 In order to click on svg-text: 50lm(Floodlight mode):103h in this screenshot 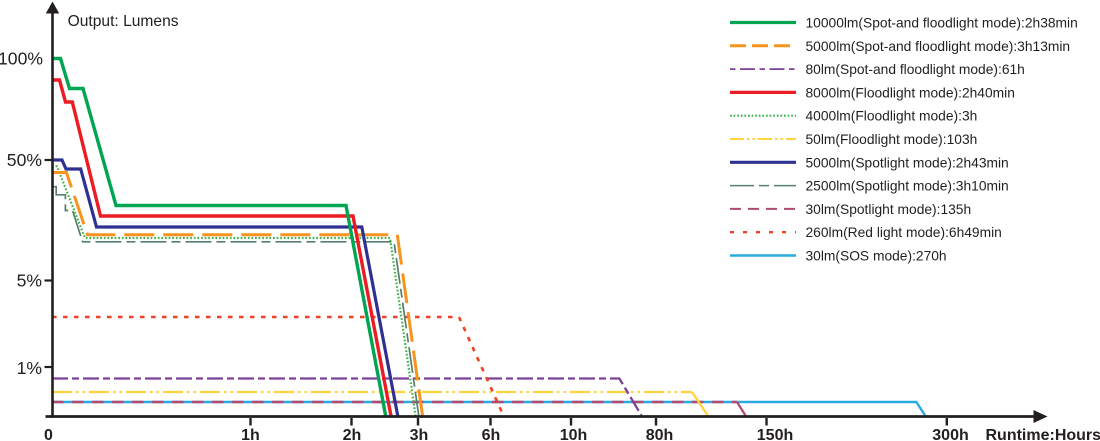, I will do `click(892, 139)`.